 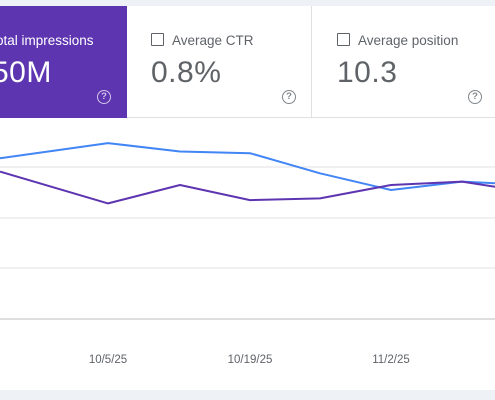 What do you see at coordinates (408, 40) in the screenshot?
I see `metric-label: Average position` at bounding box center [408, 40].